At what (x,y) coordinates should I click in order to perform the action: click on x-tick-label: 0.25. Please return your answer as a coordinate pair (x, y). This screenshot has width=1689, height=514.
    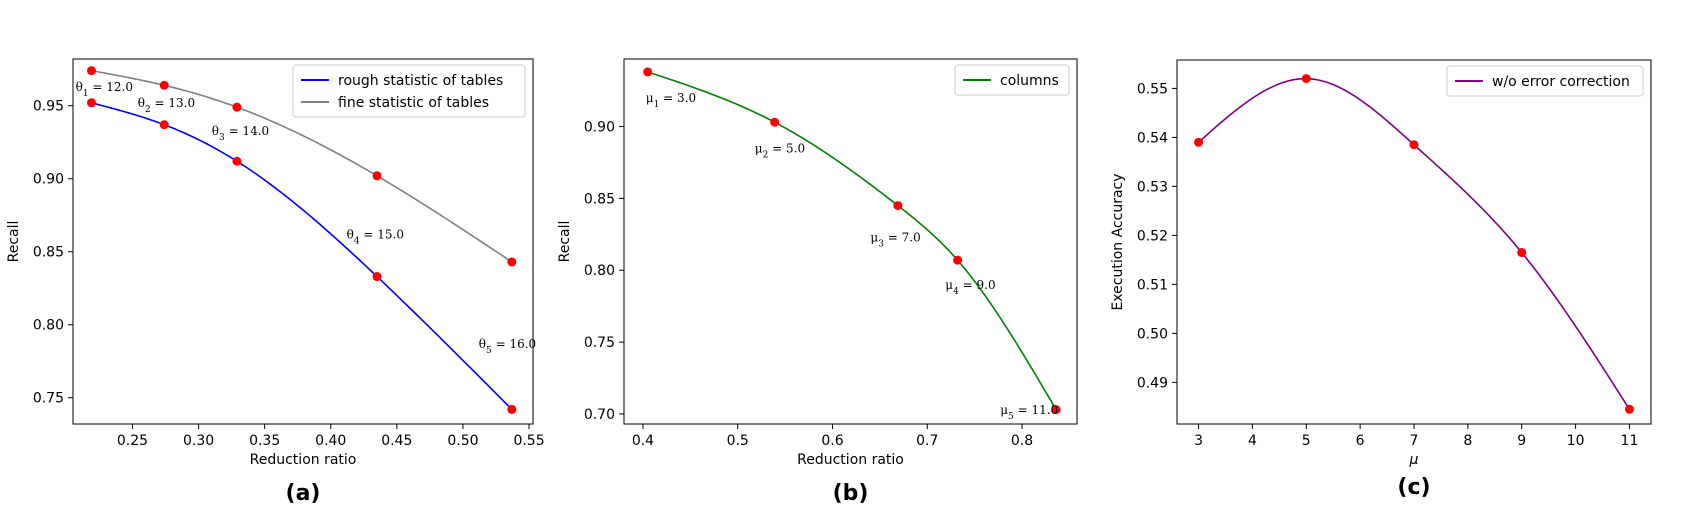
    Looking at the image, I should click on (132, 441).